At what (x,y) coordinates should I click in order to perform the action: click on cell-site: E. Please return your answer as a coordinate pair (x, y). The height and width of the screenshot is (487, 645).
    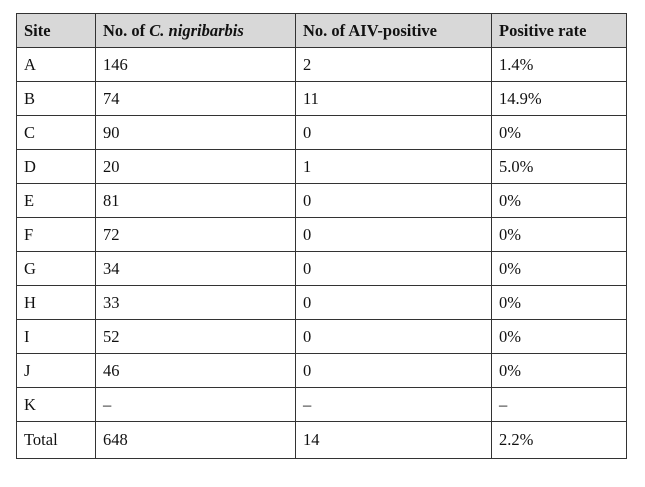
    Looking at the image, I should click on (56, 200).